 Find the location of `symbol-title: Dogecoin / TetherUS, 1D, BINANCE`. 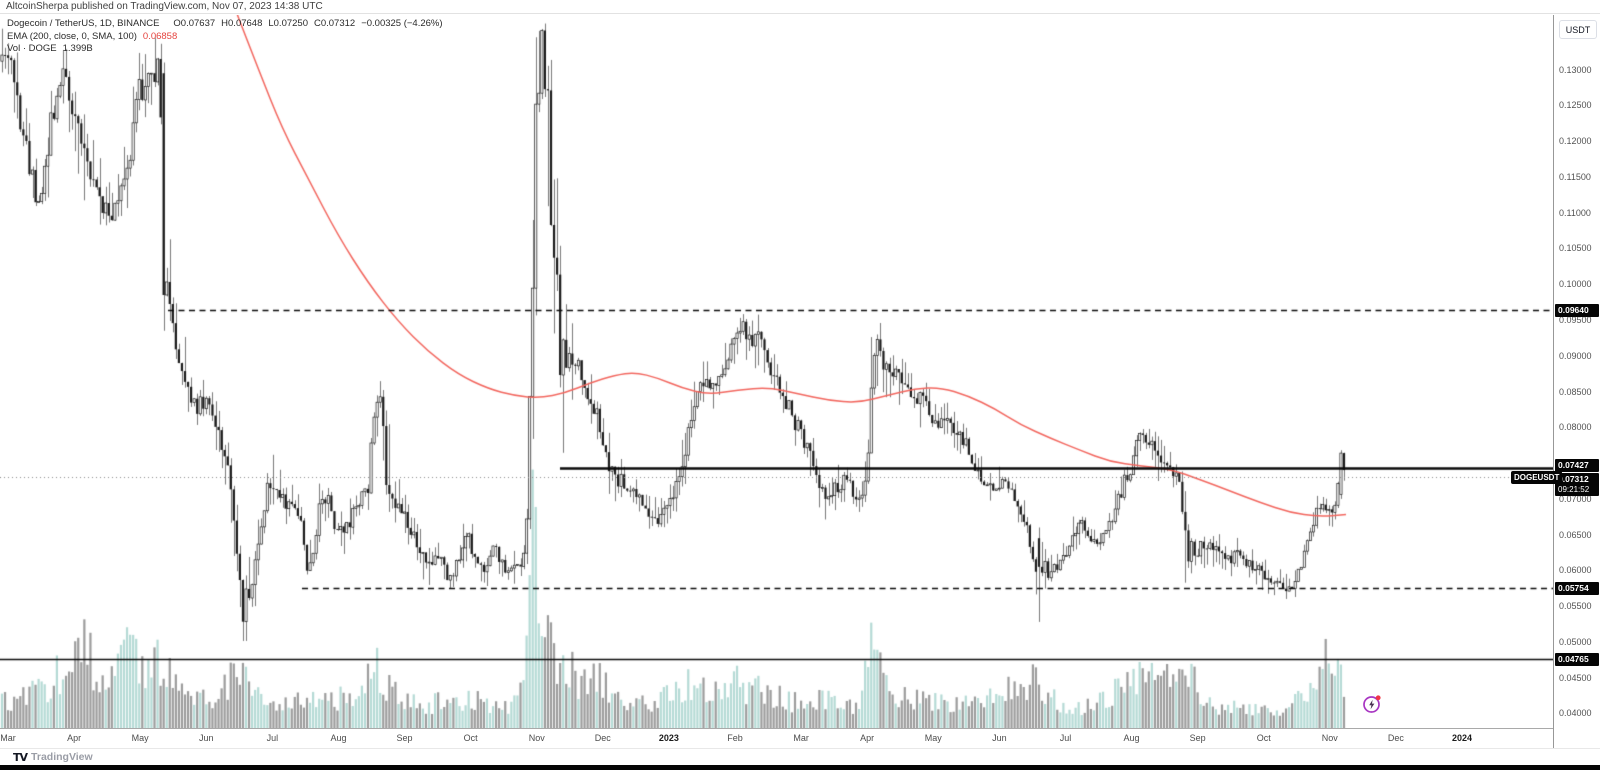

symbol-title: Dogecoin / TetherUS, 1D, BINANCE is located at coordinates (83, 23).